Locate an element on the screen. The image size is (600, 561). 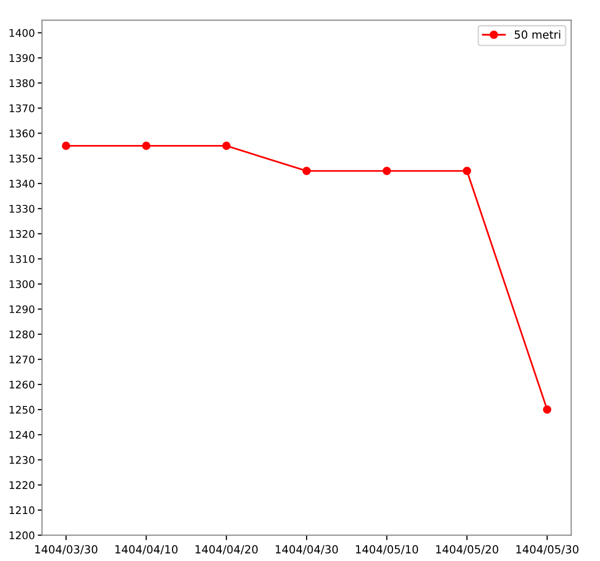
legend-label: 50 metri is located at coordinates (537, 34).